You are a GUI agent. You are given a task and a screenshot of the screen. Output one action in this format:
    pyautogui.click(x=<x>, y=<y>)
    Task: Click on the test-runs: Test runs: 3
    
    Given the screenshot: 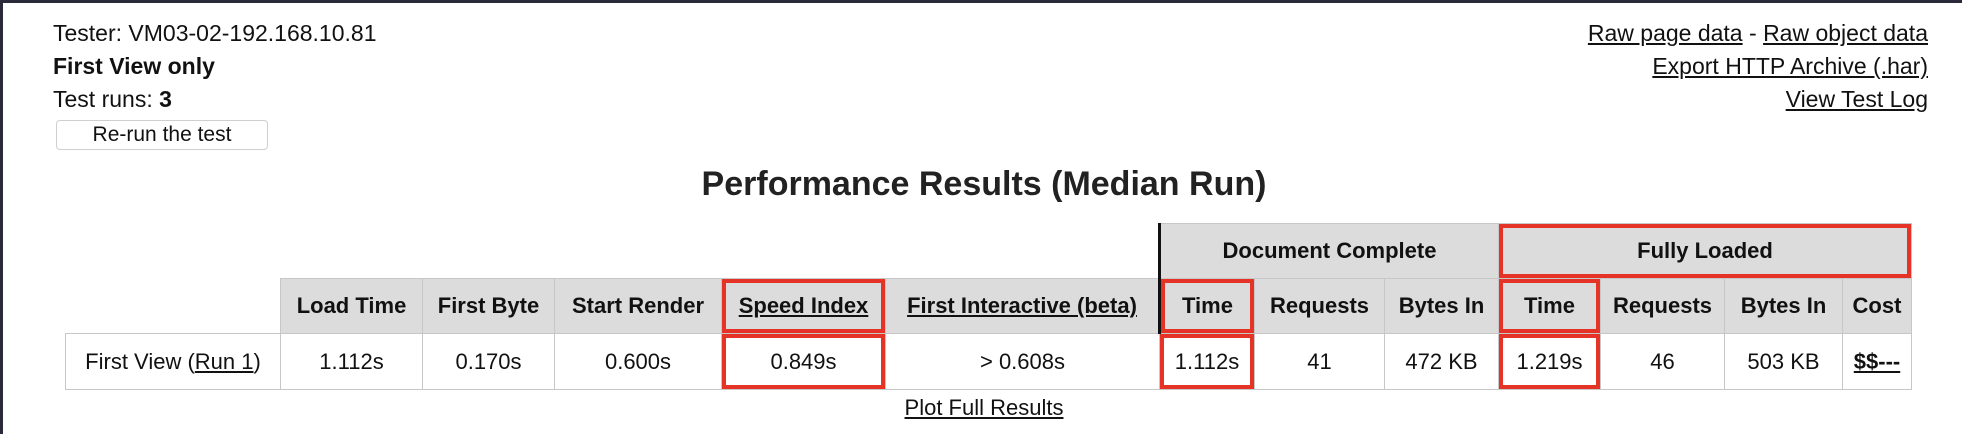 What is the action you would take?
    pyautogui.click(x=214, y=99)
    